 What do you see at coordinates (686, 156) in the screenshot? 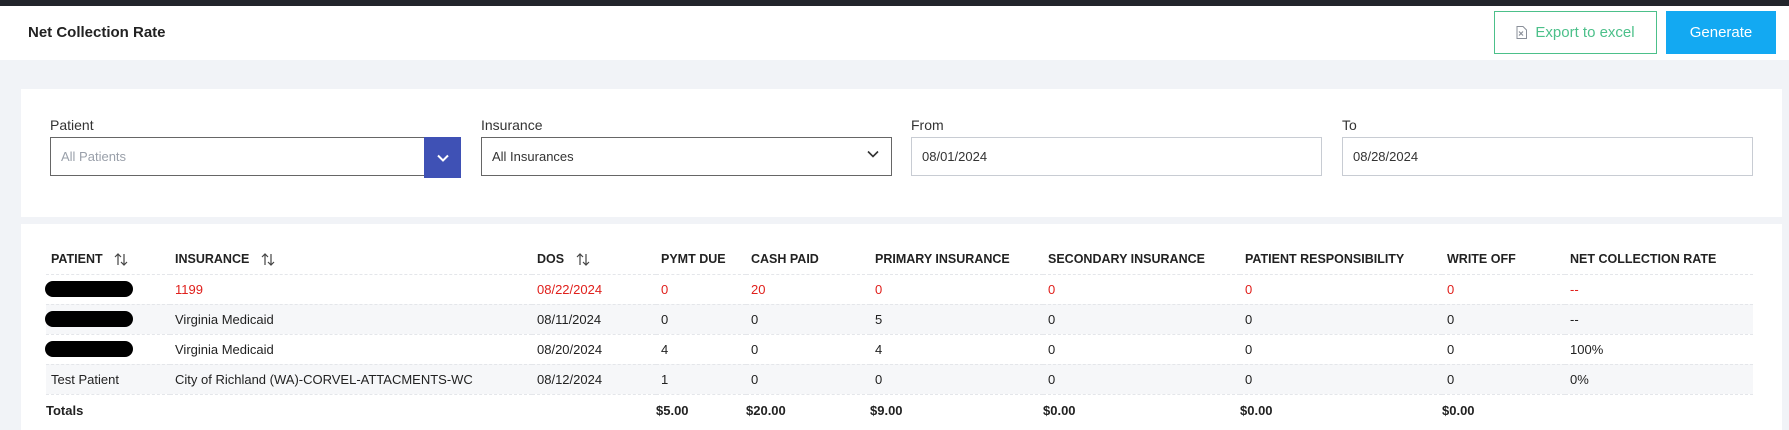
I see `insurance-select: All Insurances` at bounding box center [686, 156].